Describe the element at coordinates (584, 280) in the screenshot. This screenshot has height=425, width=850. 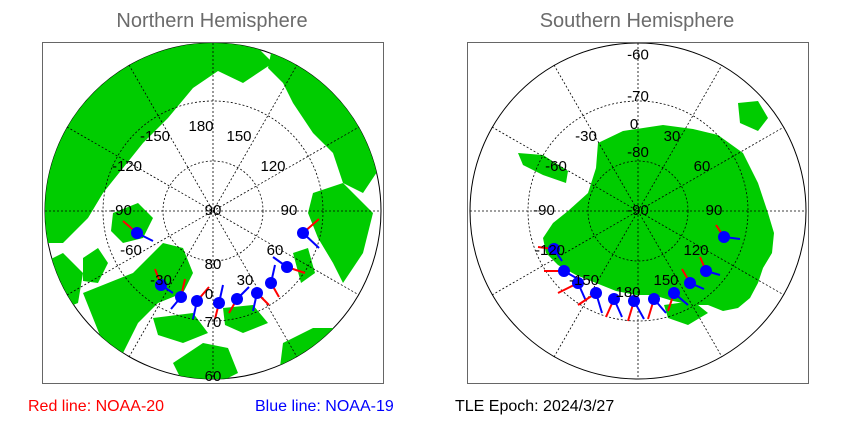
I see `southern-lon-label-minus150: -150` at that location.